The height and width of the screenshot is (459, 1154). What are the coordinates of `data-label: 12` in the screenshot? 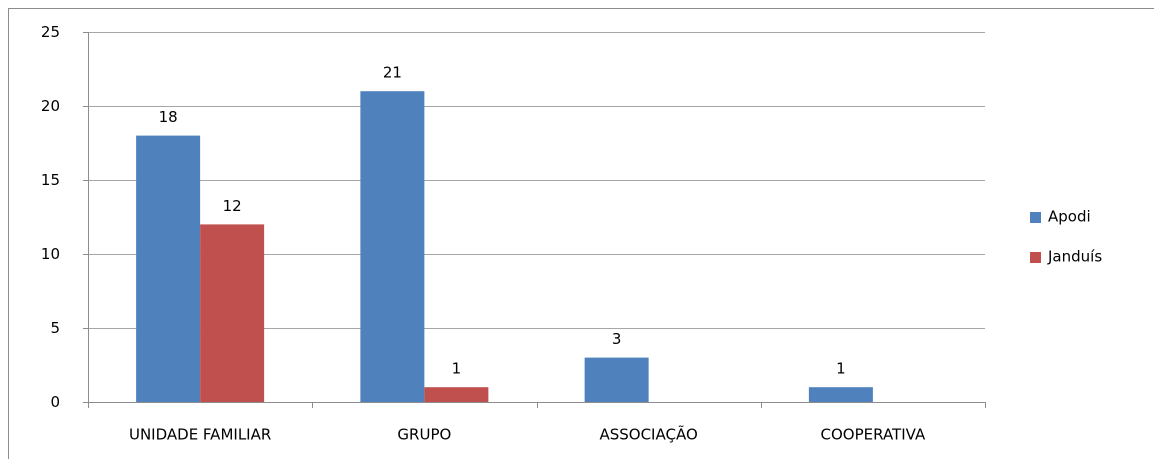 It's located at (232, 206).